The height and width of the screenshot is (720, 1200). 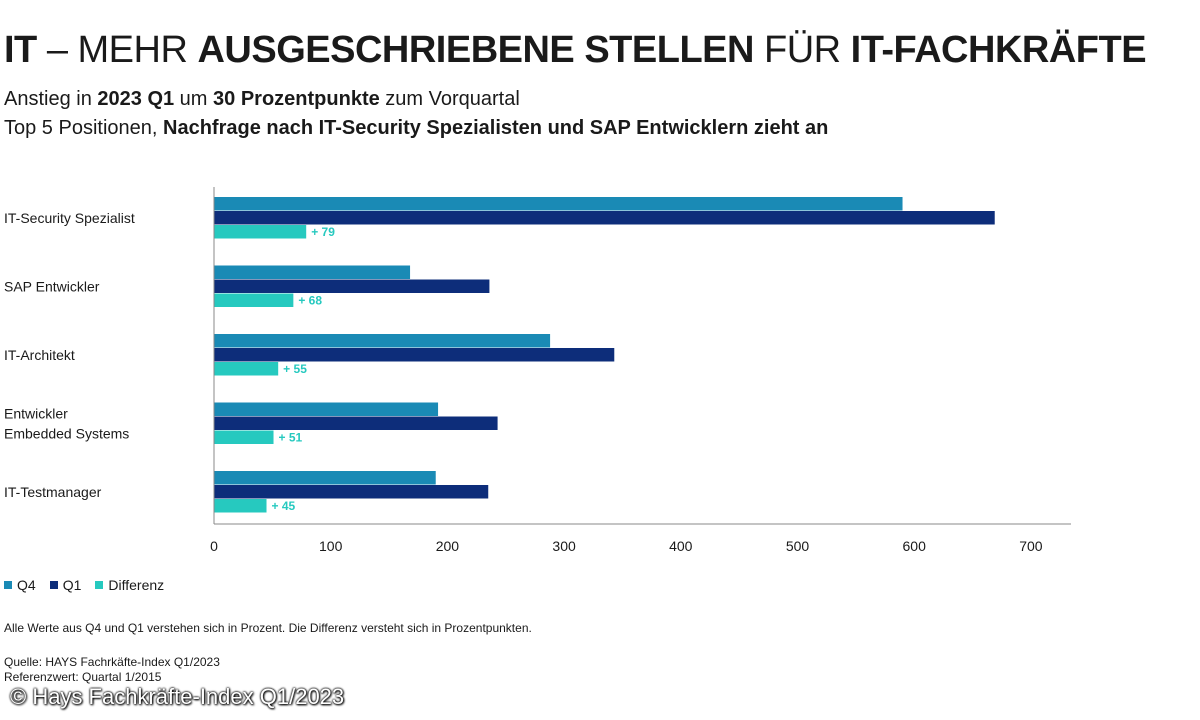 I want to click on legend-swatch-differenz, so click(x=99, y=585).